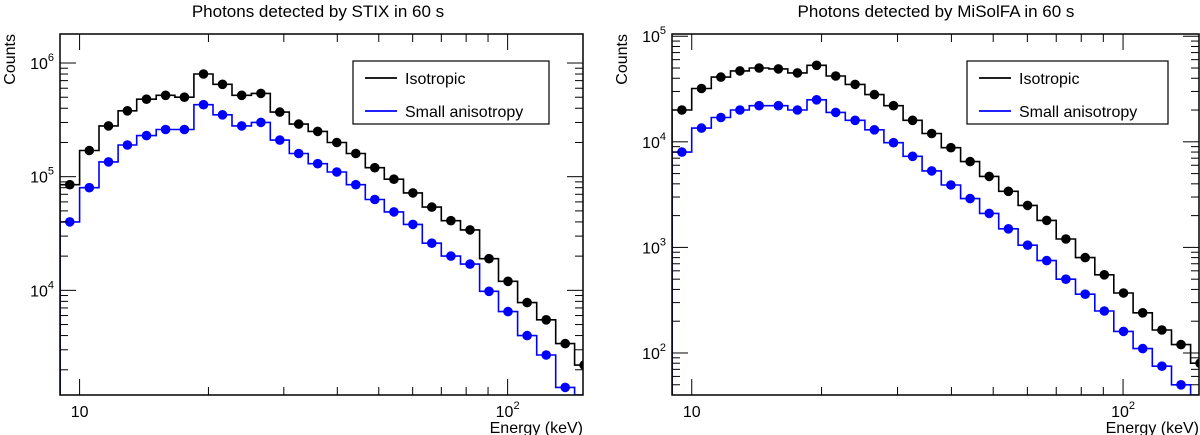  I want to click on y-tick-label: 10², so click(654, 352).